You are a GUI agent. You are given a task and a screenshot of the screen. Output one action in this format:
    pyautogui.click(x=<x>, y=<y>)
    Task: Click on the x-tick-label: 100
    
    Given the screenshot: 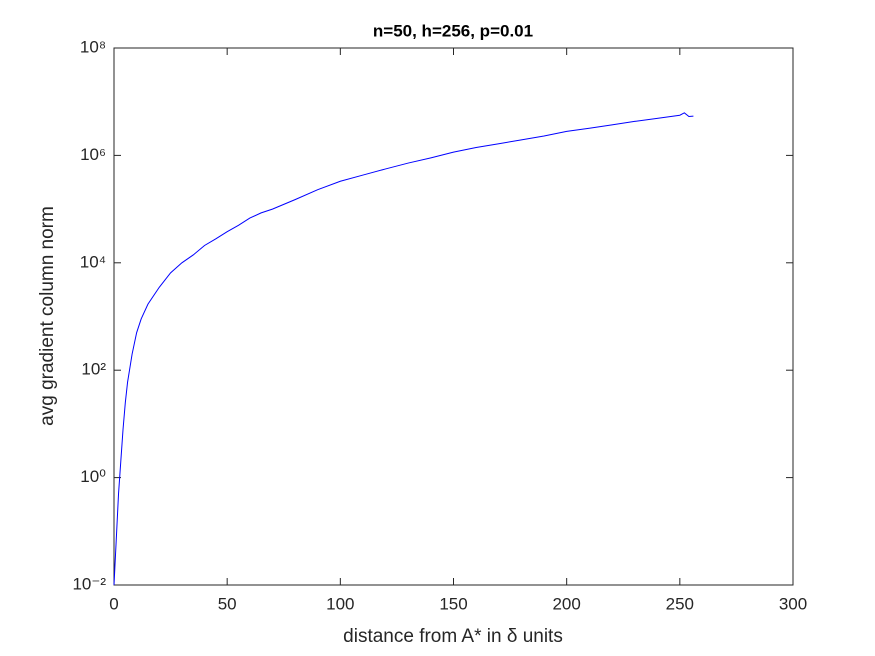 What is the action you would take?
    pyautogui.click(x=340, y=603)
    